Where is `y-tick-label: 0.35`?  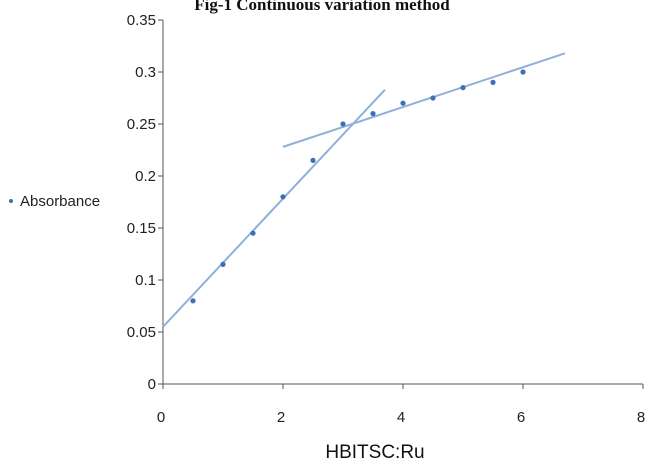
y-tick-label: 0.35 is located at coordinates (141, 20).